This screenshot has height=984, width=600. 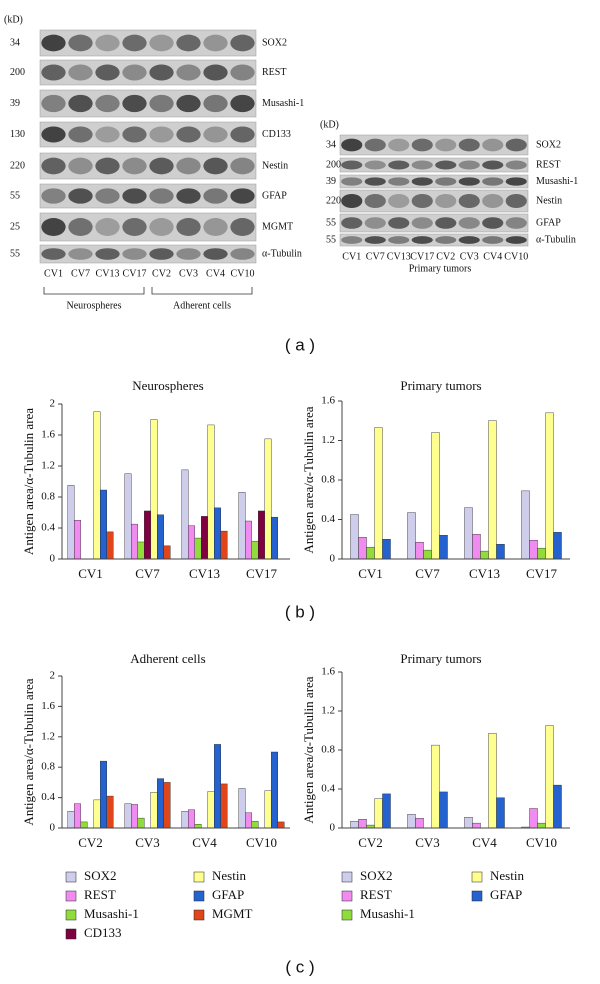 I want to click on lane-label: CV17, so click(x=135, y=273).